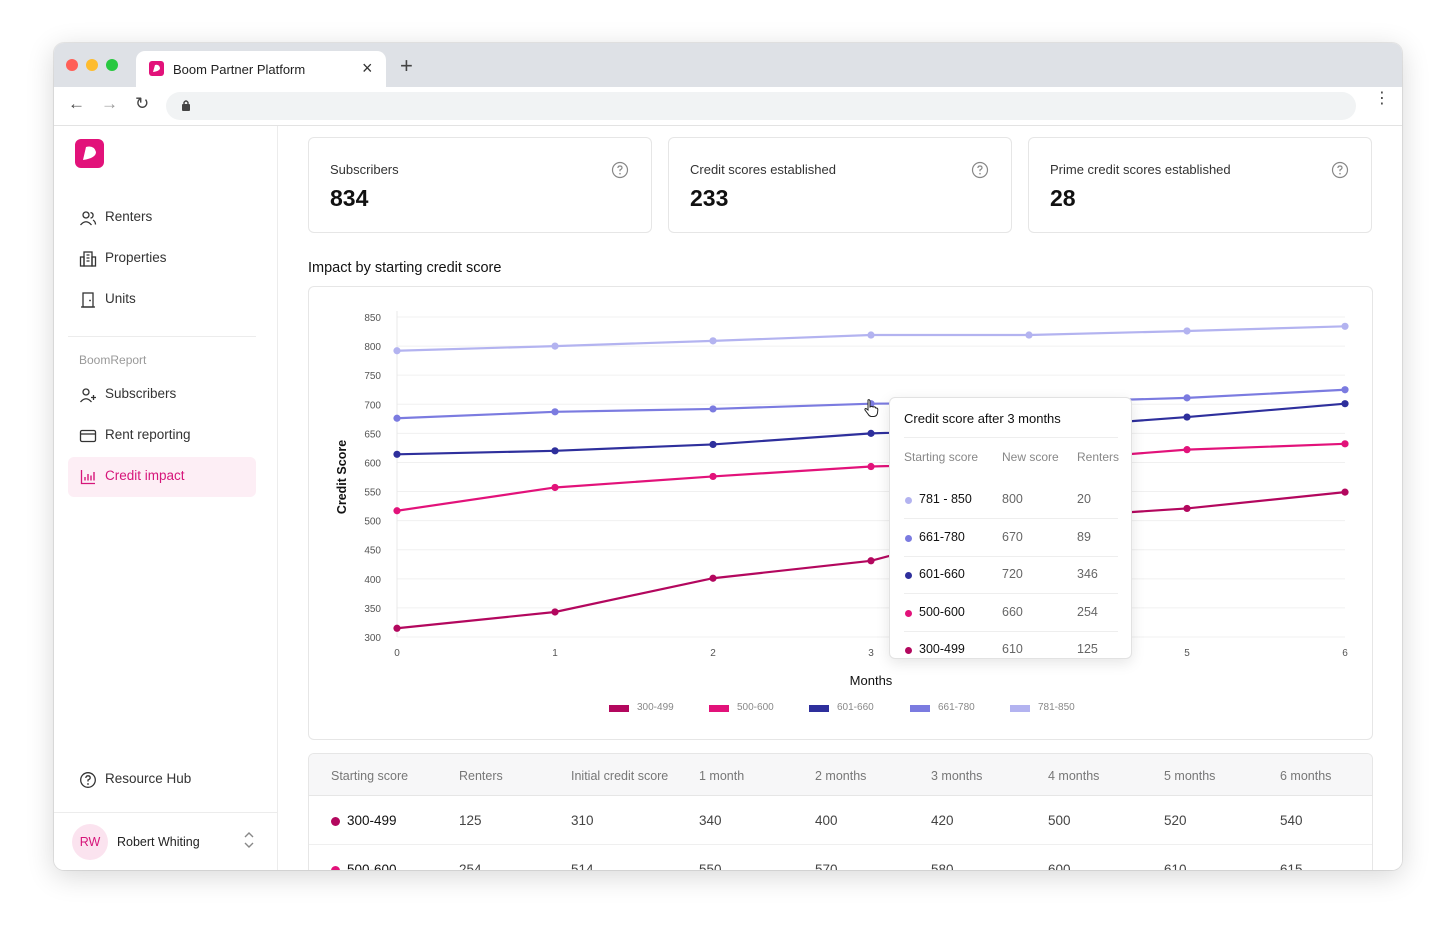  I want to click on tooltip-renters: 346, so click(1087, 574).